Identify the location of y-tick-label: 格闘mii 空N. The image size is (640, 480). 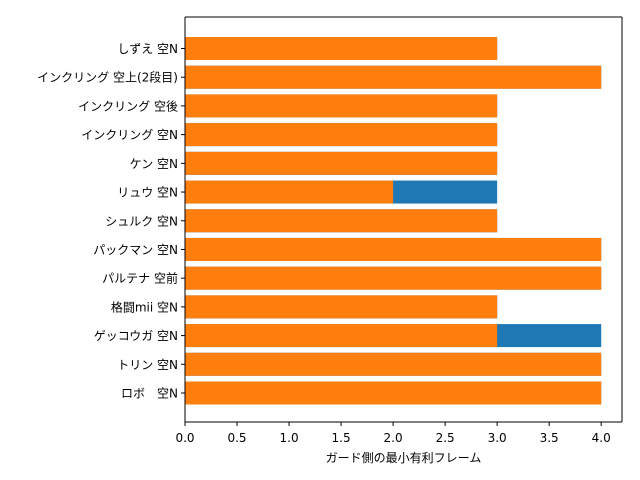
(144, 306).